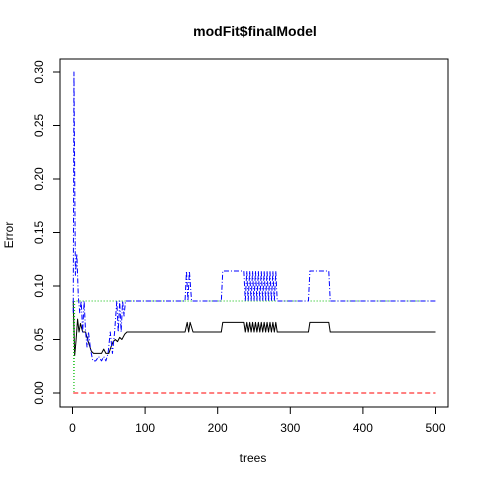 This screenshot has height=480, width=480. I want to click on y-tick-label: 0.05, so click(39, 339).